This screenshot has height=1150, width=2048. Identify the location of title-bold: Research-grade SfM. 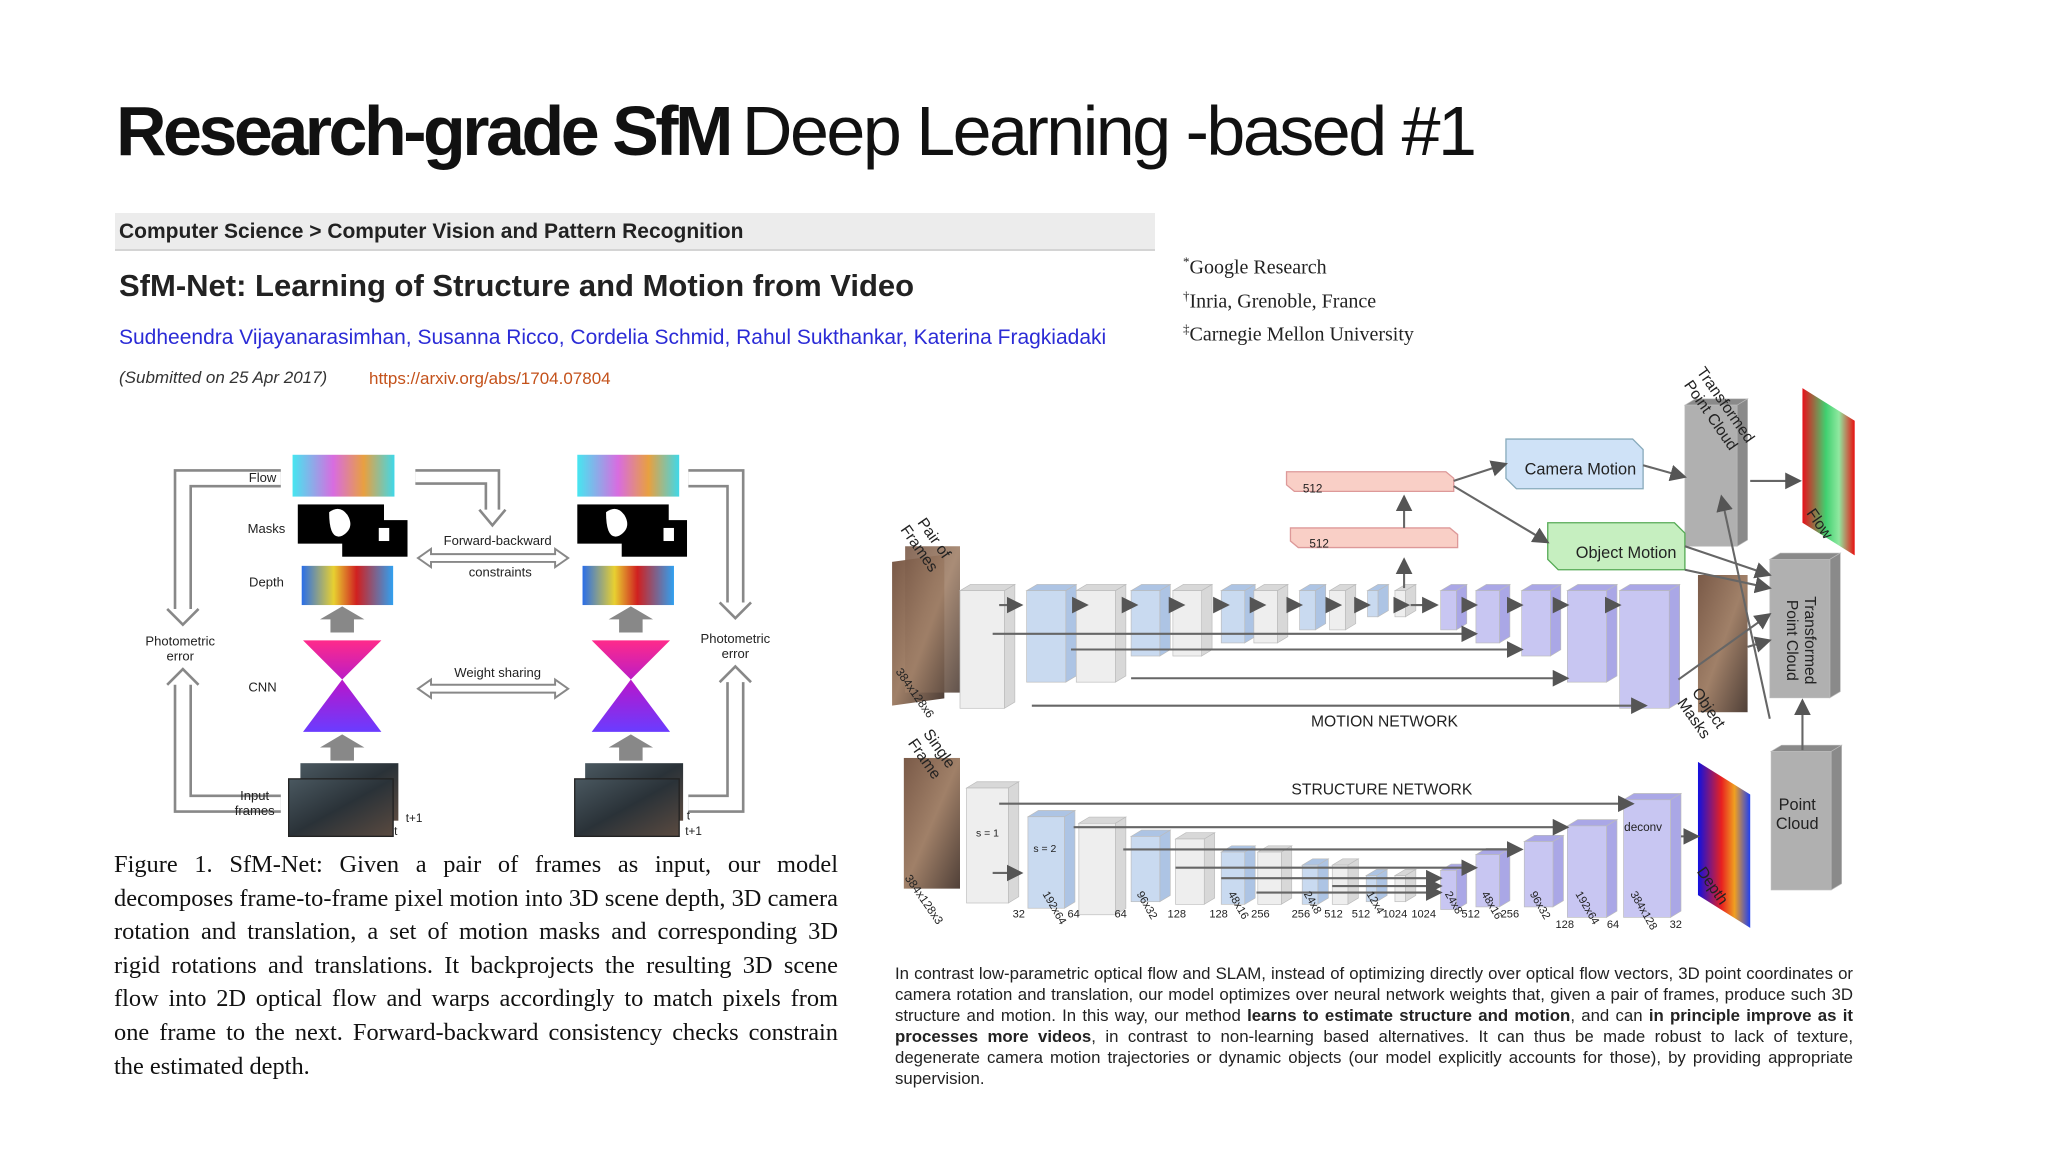
(424, 131).